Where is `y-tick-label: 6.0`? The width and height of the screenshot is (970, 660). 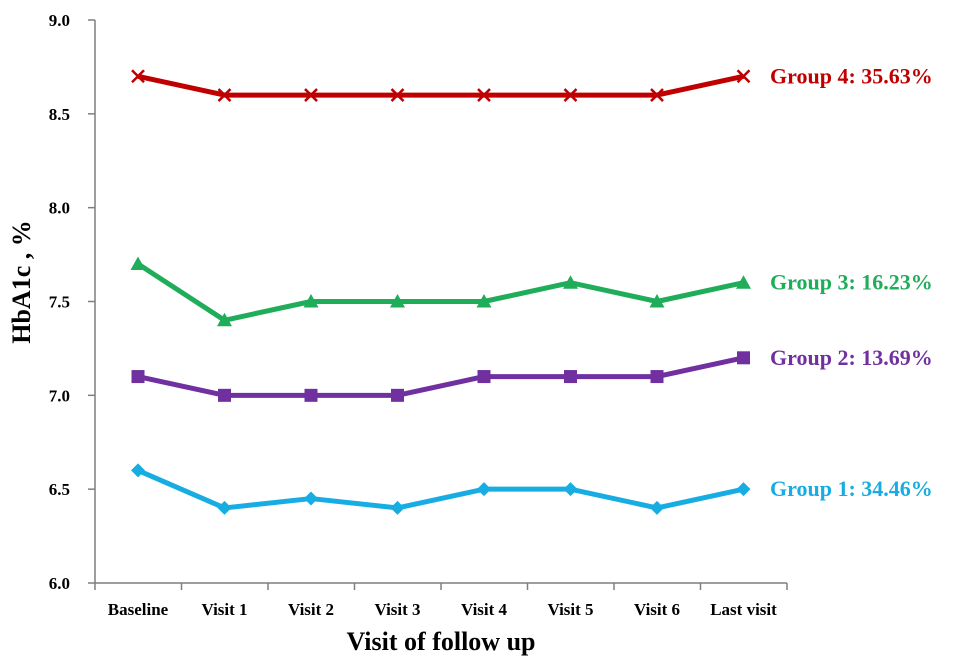
y-tick-label: 6.0 is located at coordinates (59, 583).